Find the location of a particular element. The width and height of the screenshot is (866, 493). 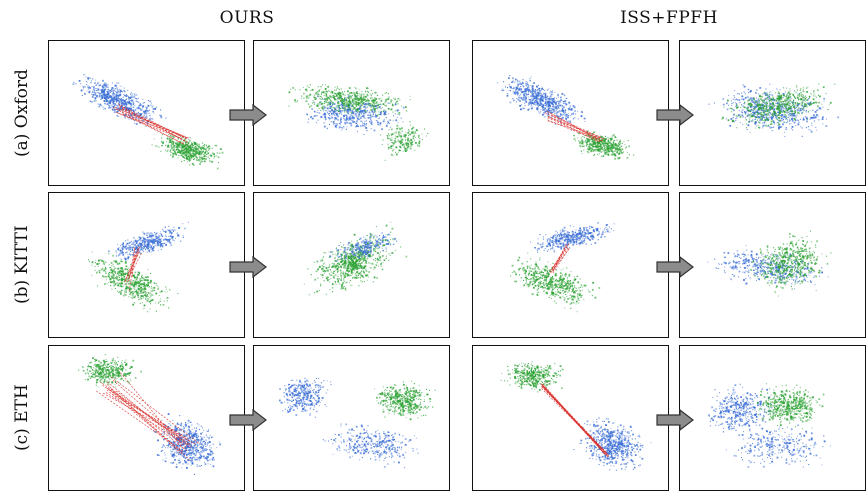

panel-eth-ours-result is located at coordinates (351, 418).